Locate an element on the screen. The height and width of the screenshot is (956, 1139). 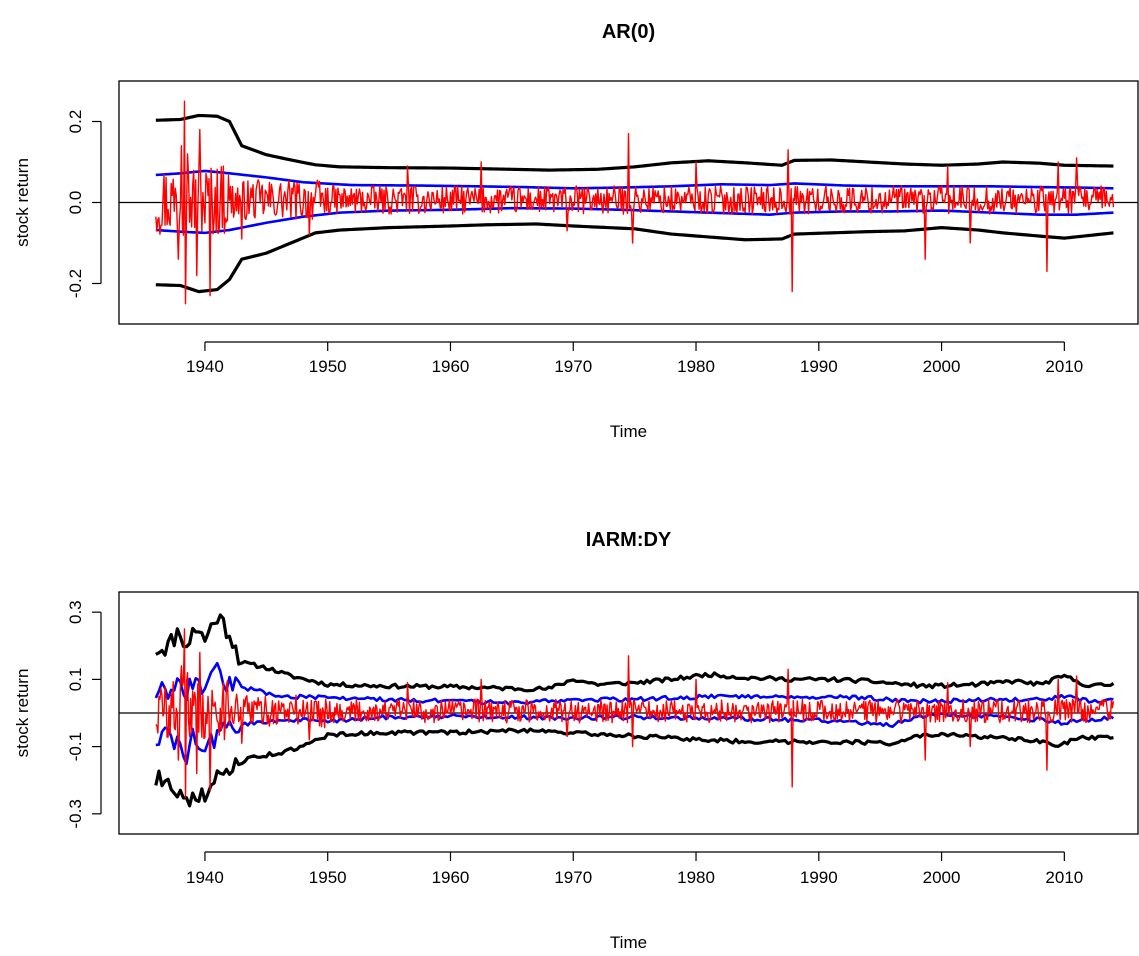
series-inner-band-upper is located at coordinates (634, 683).